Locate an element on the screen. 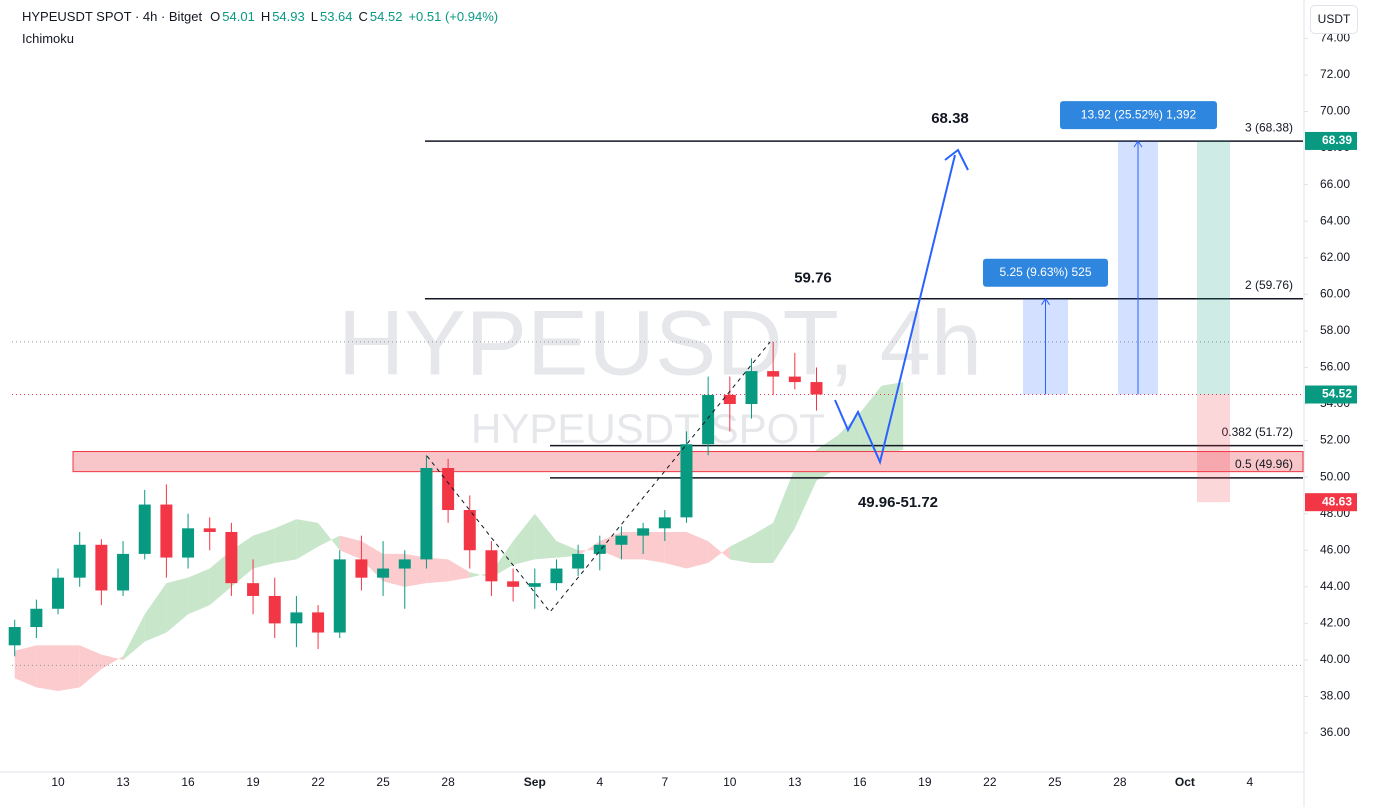  projection-path is located at coordinates (895, 310).